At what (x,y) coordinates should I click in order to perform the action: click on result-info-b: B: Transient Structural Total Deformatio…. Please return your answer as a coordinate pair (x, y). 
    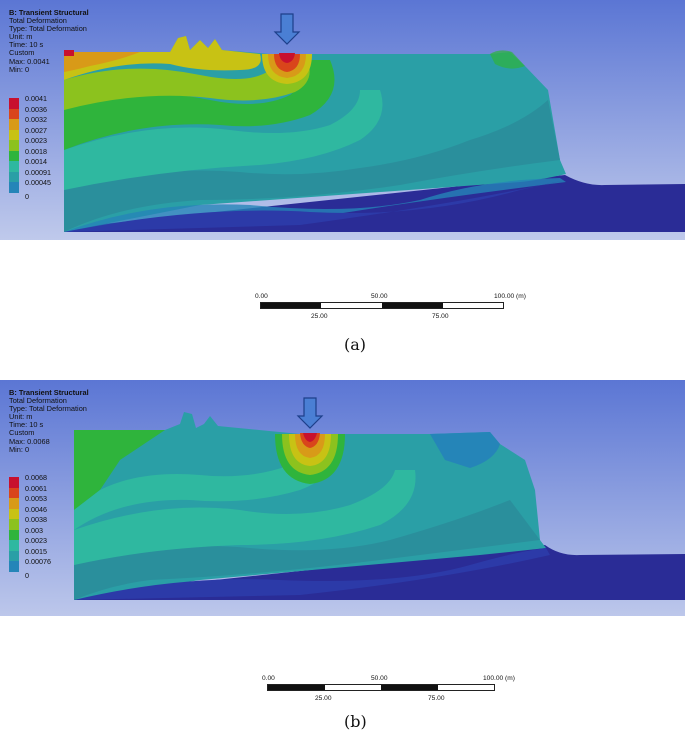
    Looking at the image, I should click on (49, 421).